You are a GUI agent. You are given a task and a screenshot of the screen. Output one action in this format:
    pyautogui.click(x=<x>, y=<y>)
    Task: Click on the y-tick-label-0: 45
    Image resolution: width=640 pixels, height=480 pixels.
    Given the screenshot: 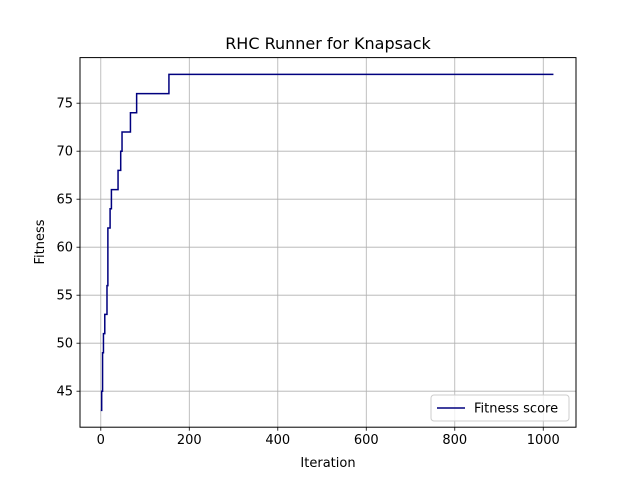 What is the action you would take?
    pyautogui.click(x=64, y=392)
    